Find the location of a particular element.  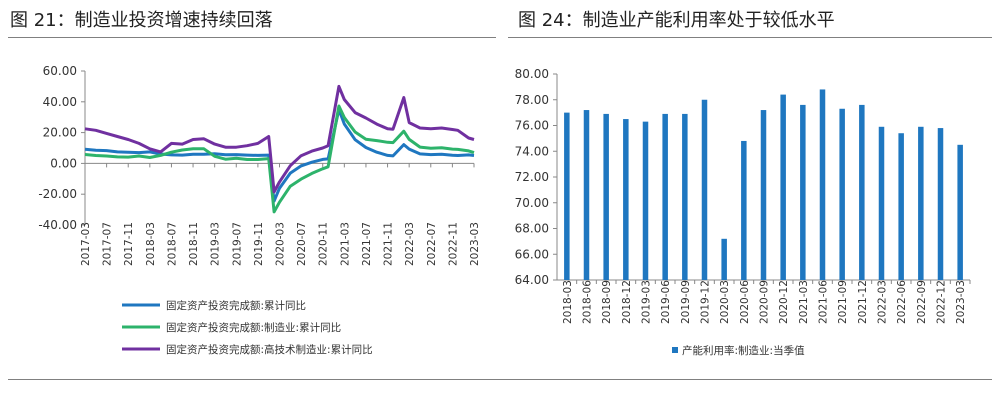

right-title-rule is located at coordinates (750, 37).